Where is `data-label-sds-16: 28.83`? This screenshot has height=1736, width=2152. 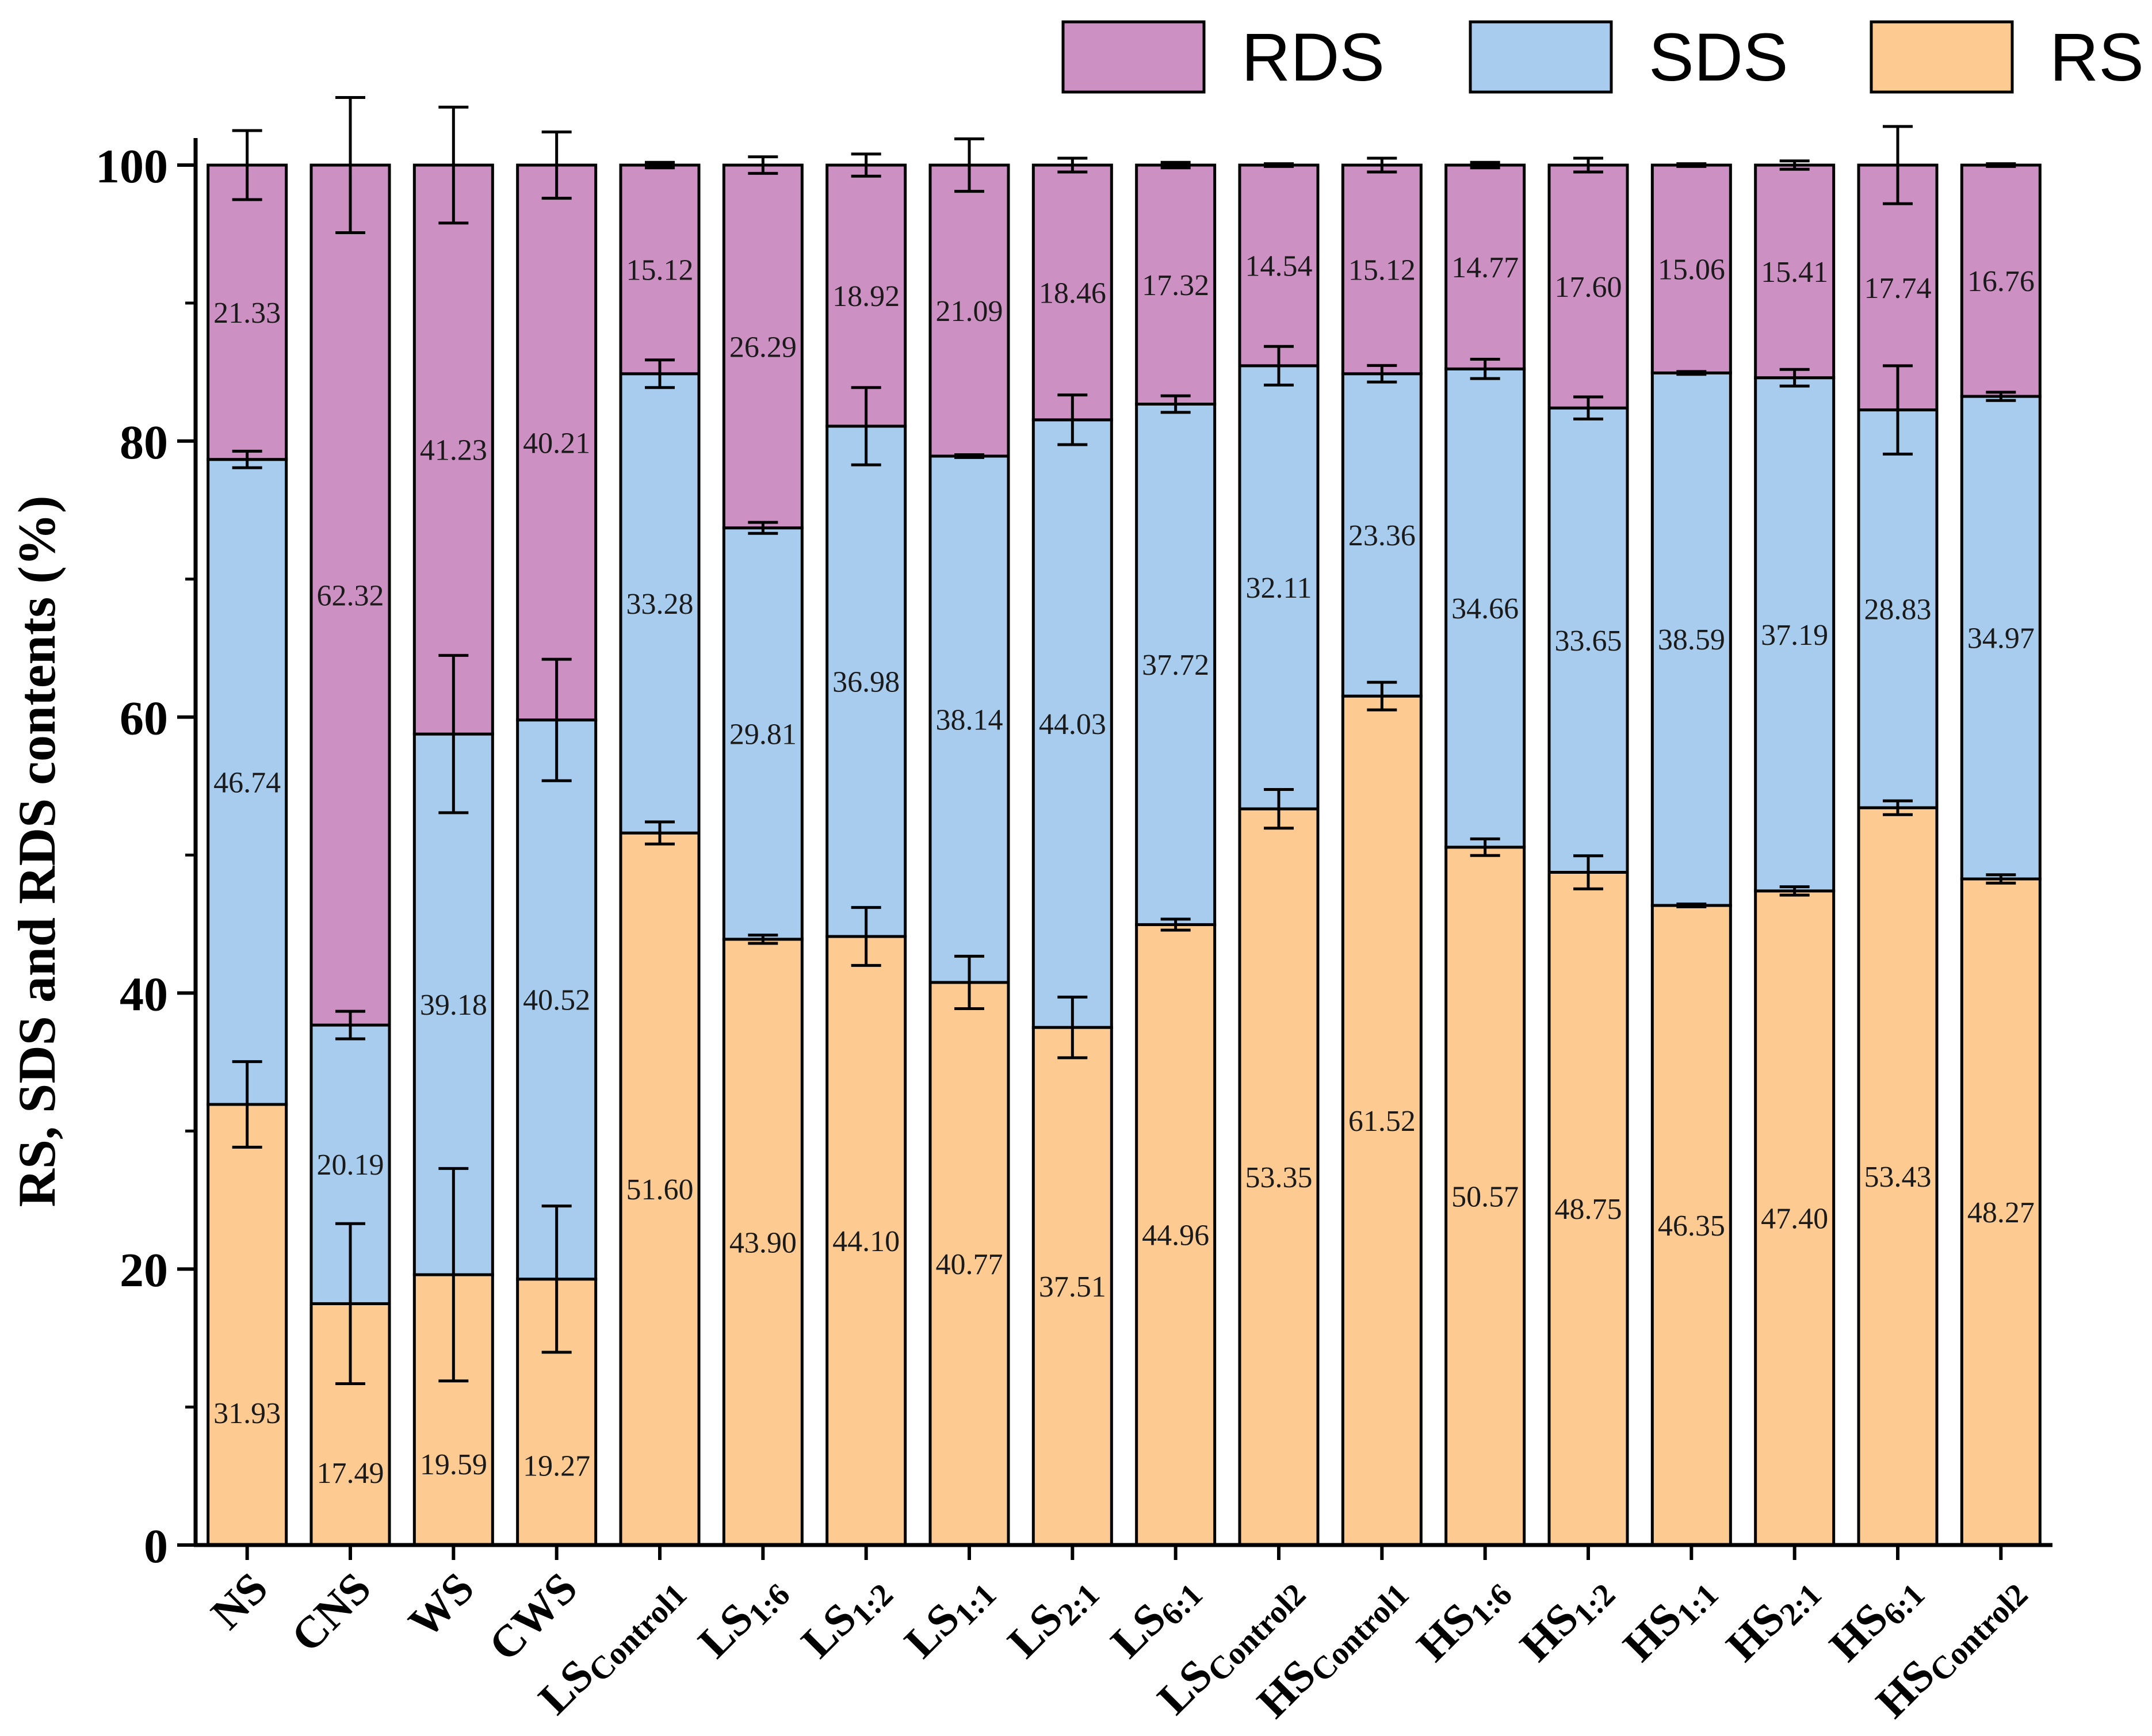 data-label-sds-16: 28.83 is located at coordinates (1898, 610).